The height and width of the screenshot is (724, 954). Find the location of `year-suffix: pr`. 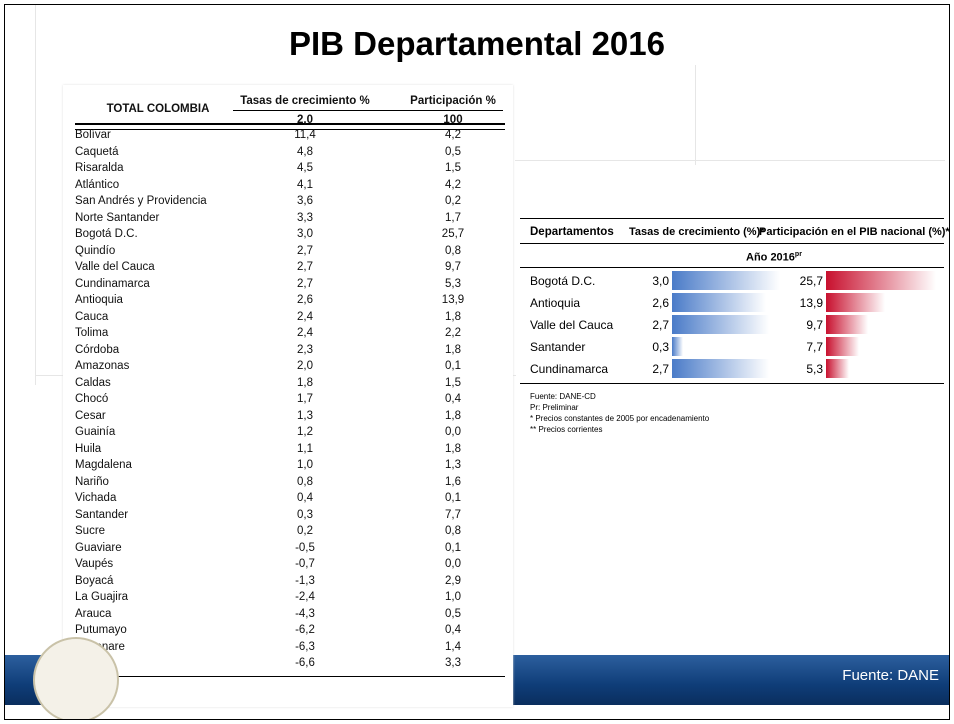

year-suffix: pr is located at coordinates (798, 254).